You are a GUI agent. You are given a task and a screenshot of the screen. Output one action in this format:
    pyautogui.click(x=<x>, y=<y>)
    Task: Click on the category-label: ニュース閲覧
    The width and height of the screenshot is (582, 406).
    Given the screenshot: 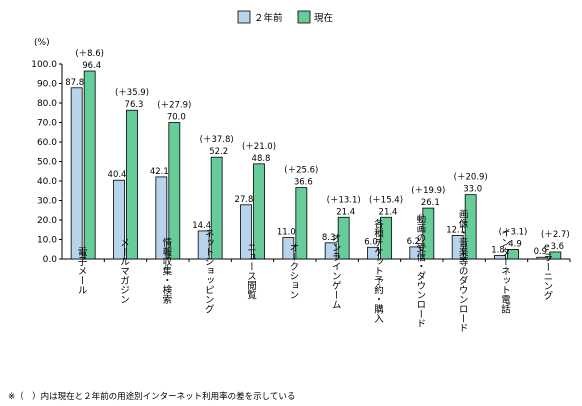 What is the action you would take?
    pyautogui.click(x=251, y=272)
    